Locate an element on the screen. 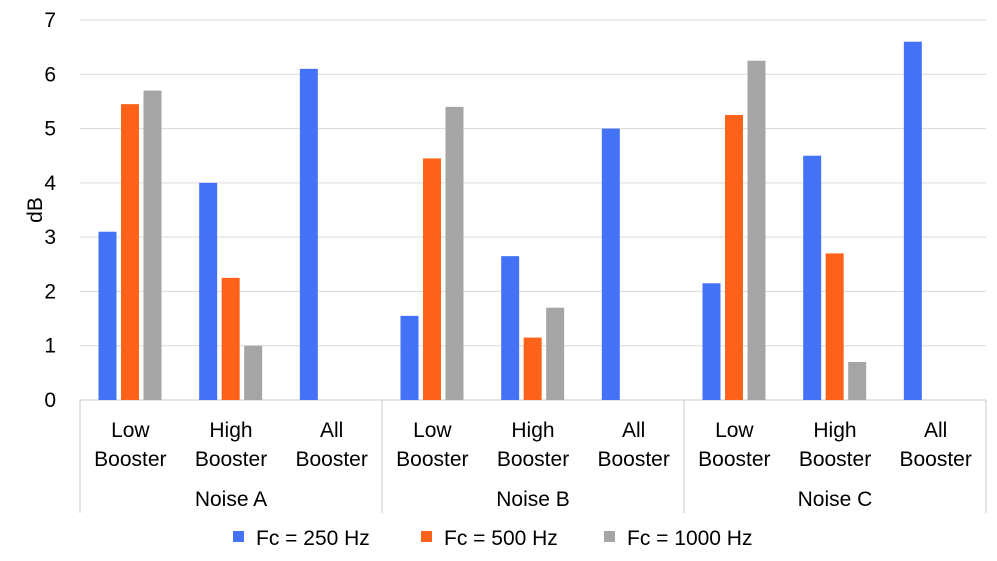 This screenshot has height=561, width=997. group-label: Noise B is located at coordinates (533, 499).